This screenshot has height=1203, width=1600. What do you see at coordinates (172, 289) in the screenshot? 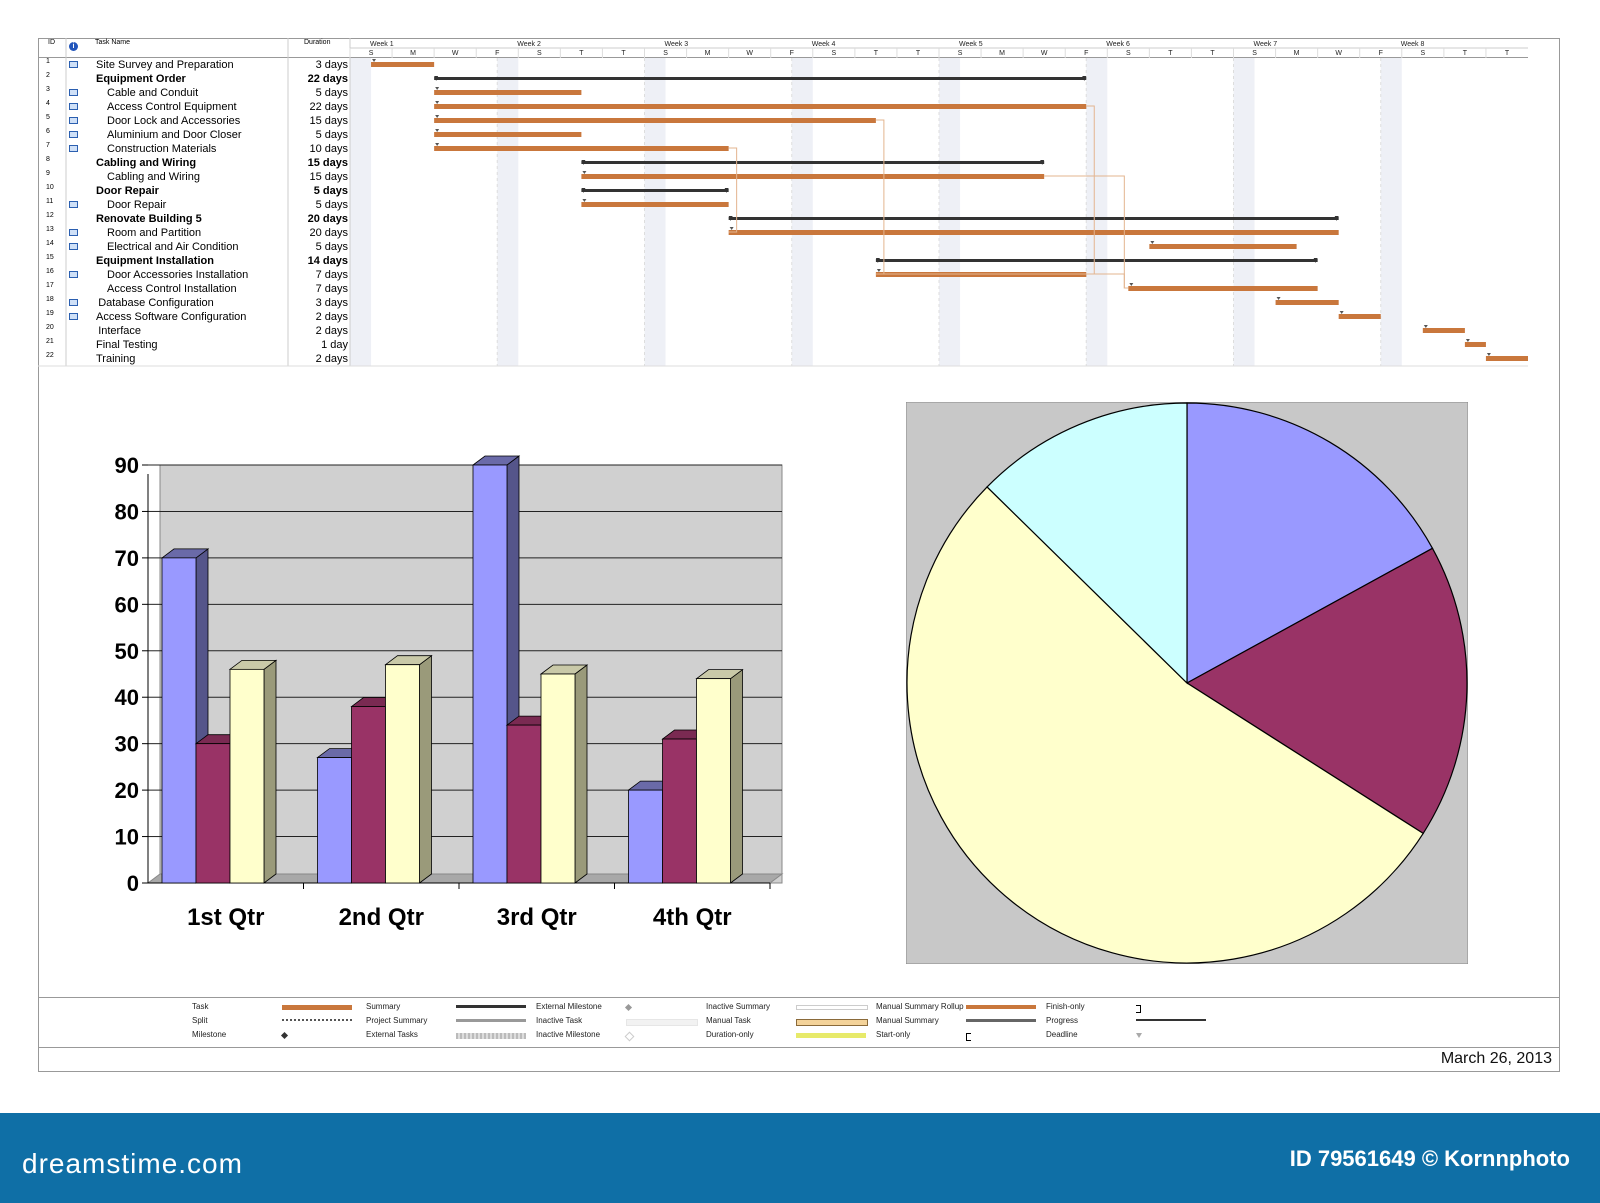
I see `task-name: Access Control Installation` at bounding box center [172, 289].